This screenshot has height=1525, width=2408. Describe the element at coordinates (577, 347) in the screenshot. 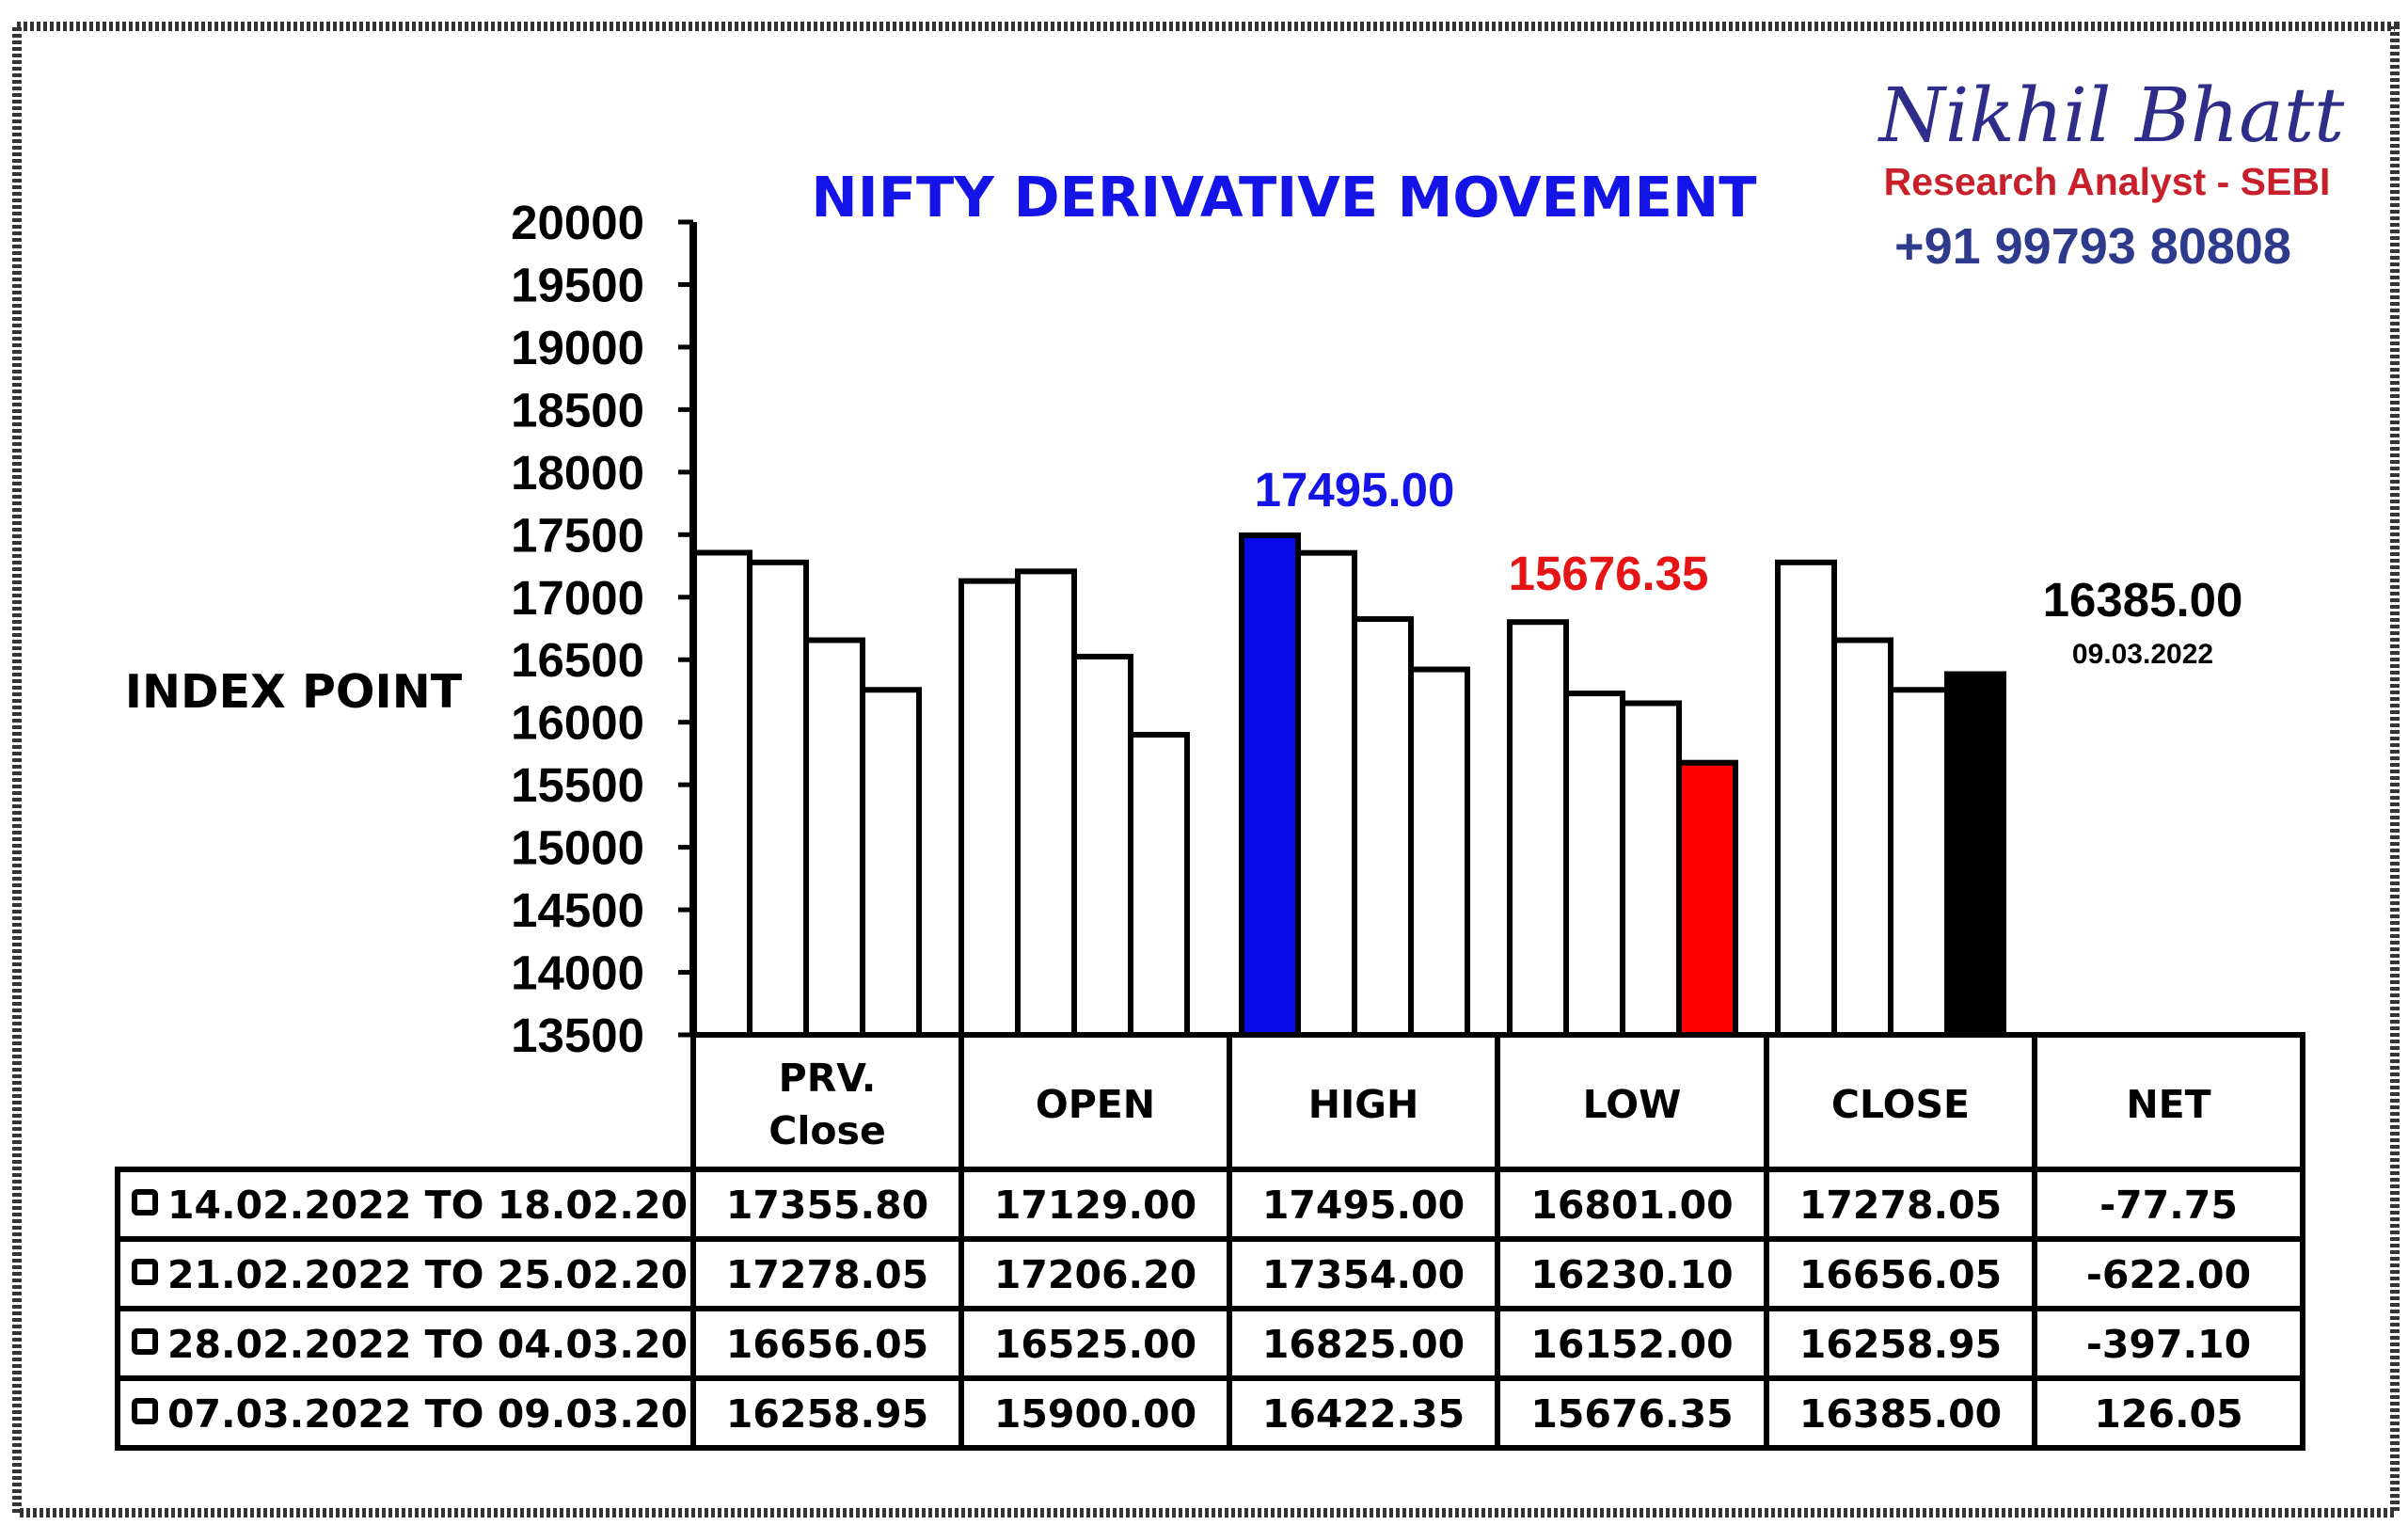

I see `y-tick-label: 19000` at that location.